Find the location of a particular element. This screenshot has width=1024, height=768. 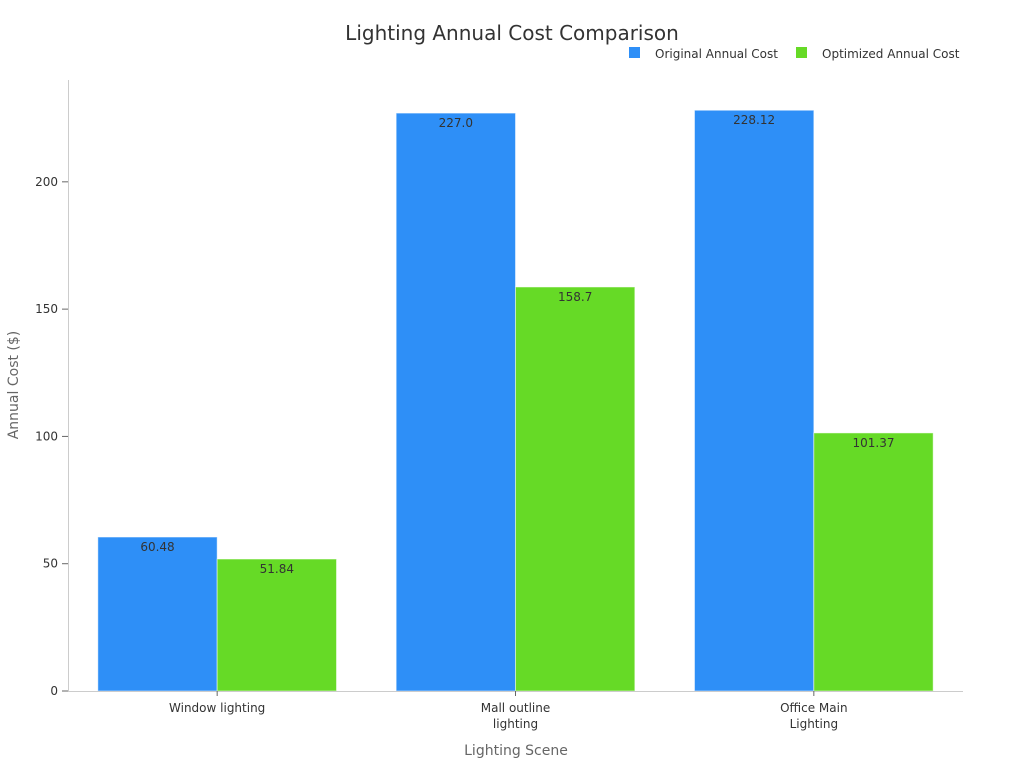

y-axis-ticks: 0 50 100 150 200 is located at coordinates (51, 436).